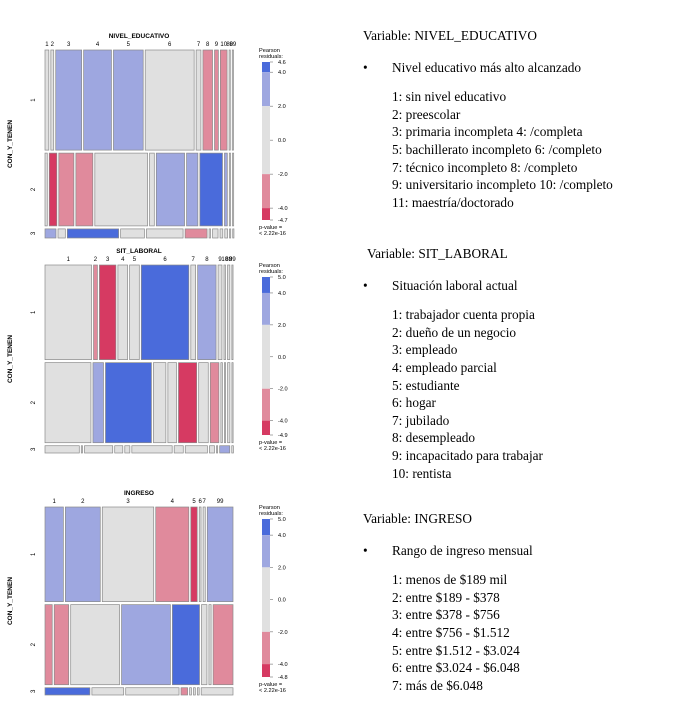 The image size is (677, 727). Describe the element at coordinates (34, 644) in the screenshot. I see `y-tick-label: 2` at that location.